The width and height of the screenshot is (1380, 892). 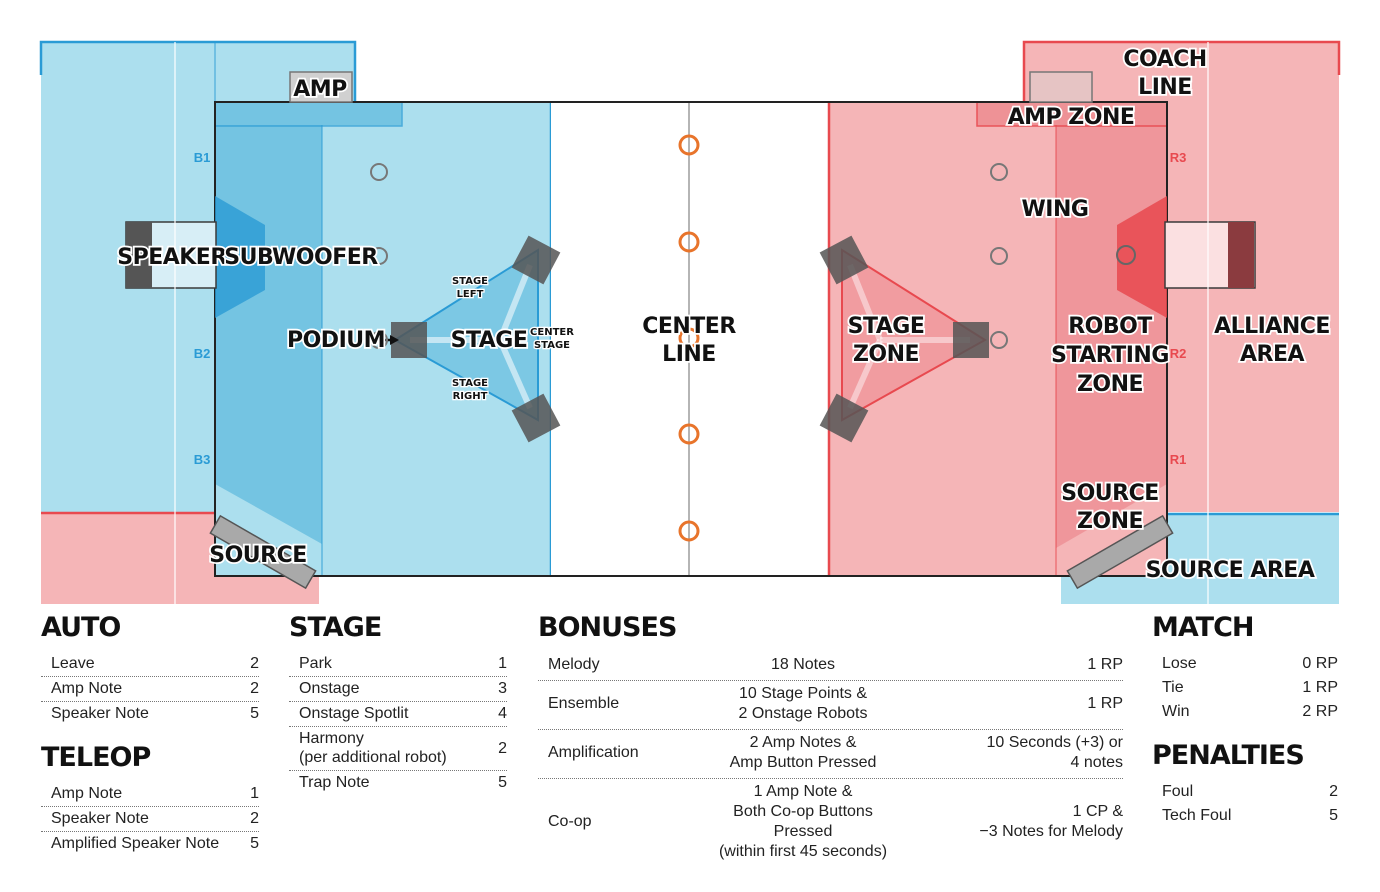 I want to click on bonuses-title: BONUSES, so click(x=607, y=627).